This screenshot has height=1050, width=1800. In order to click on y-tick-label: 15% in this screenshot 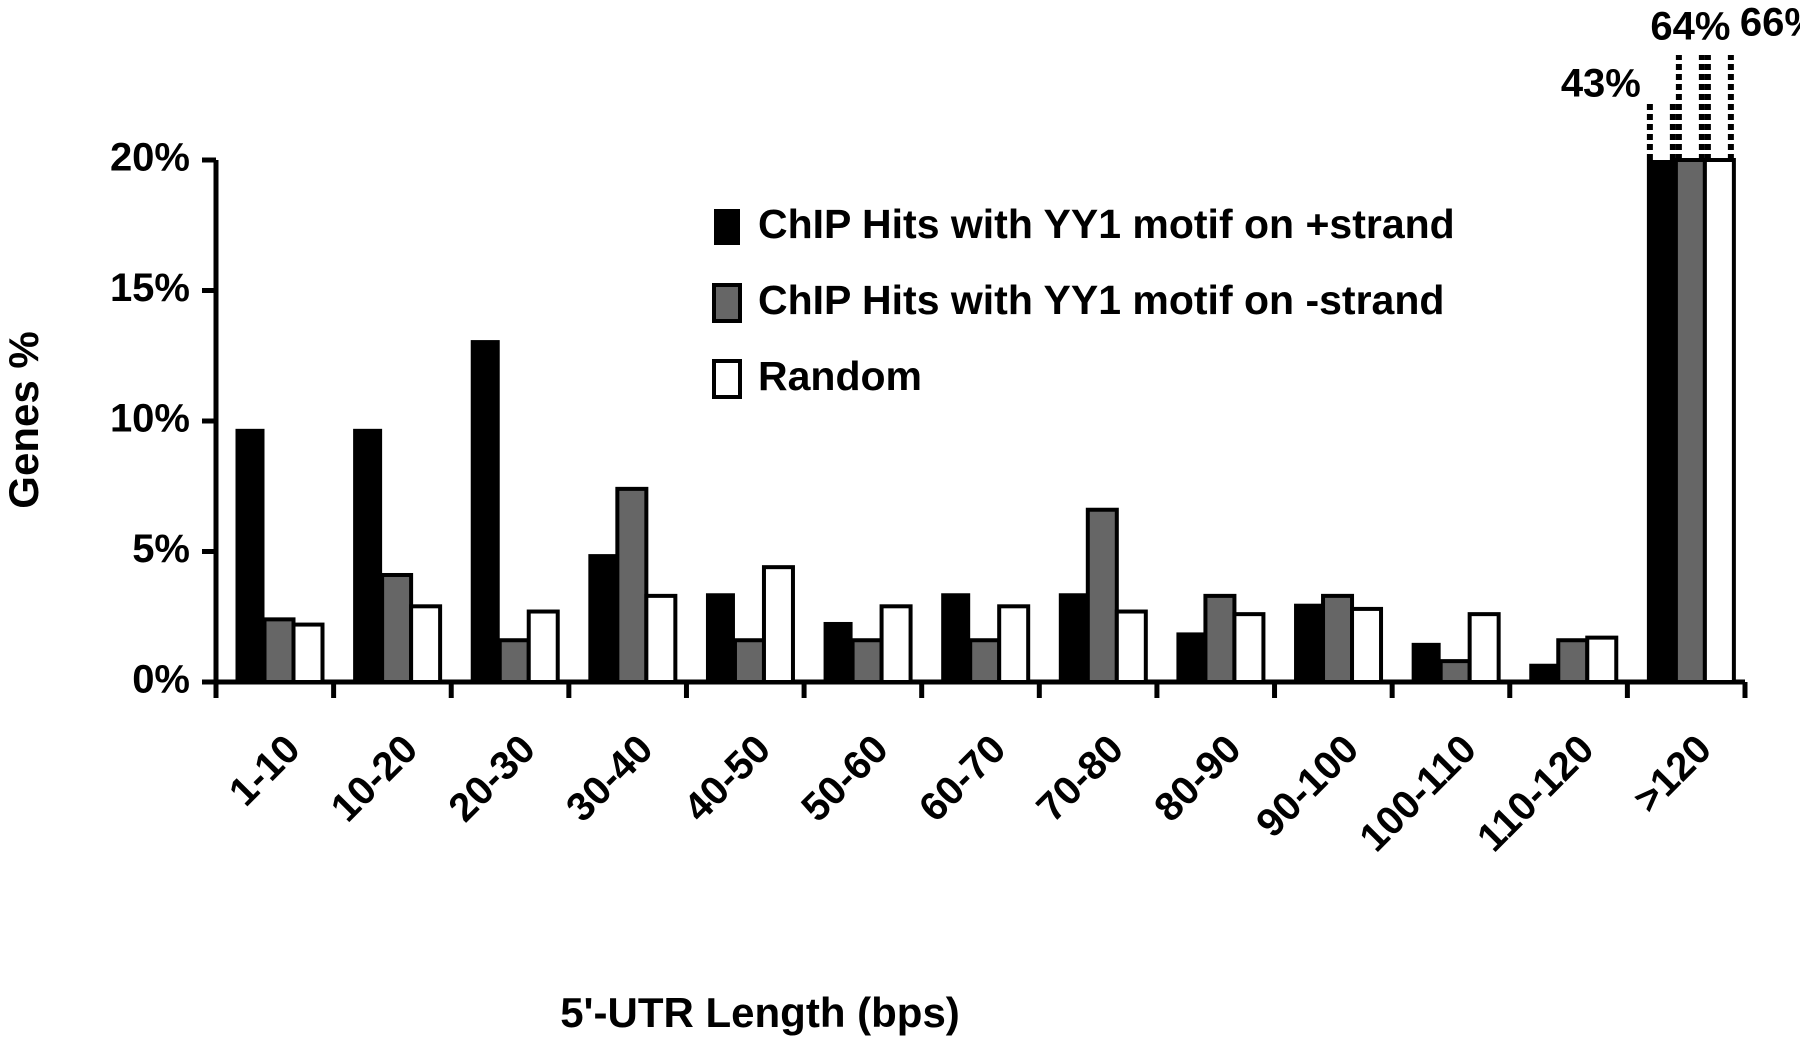, I will do `click(150, 288)`.